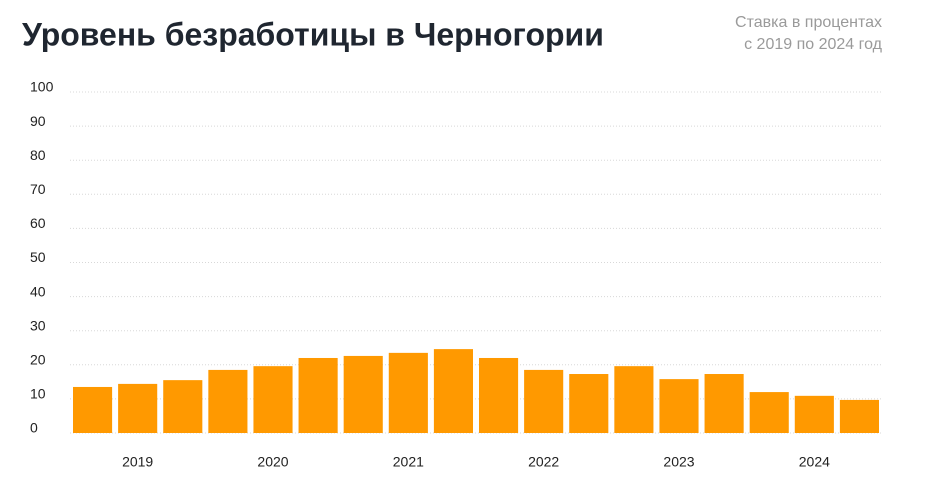 The height and width of the screenshot is (491, 935). What do you see at coordinates (38, 291) in the screenshot?
I see `y-tick-label: 40` at bounding box center [38, 291].